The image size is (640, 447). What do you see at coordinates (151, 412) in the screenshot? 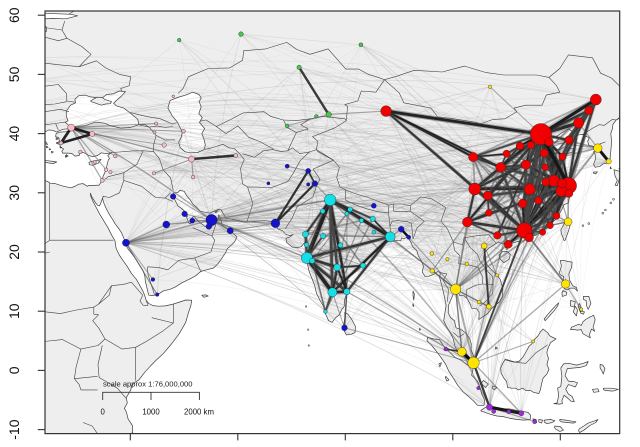
I see `svg-text: 1000` at bounding box center [151, 412].